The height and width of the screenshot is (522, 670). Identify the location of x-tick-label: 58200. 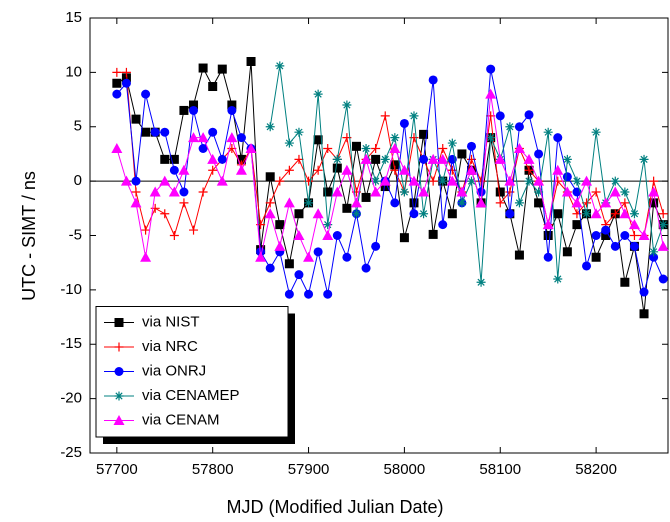
(596, 469).